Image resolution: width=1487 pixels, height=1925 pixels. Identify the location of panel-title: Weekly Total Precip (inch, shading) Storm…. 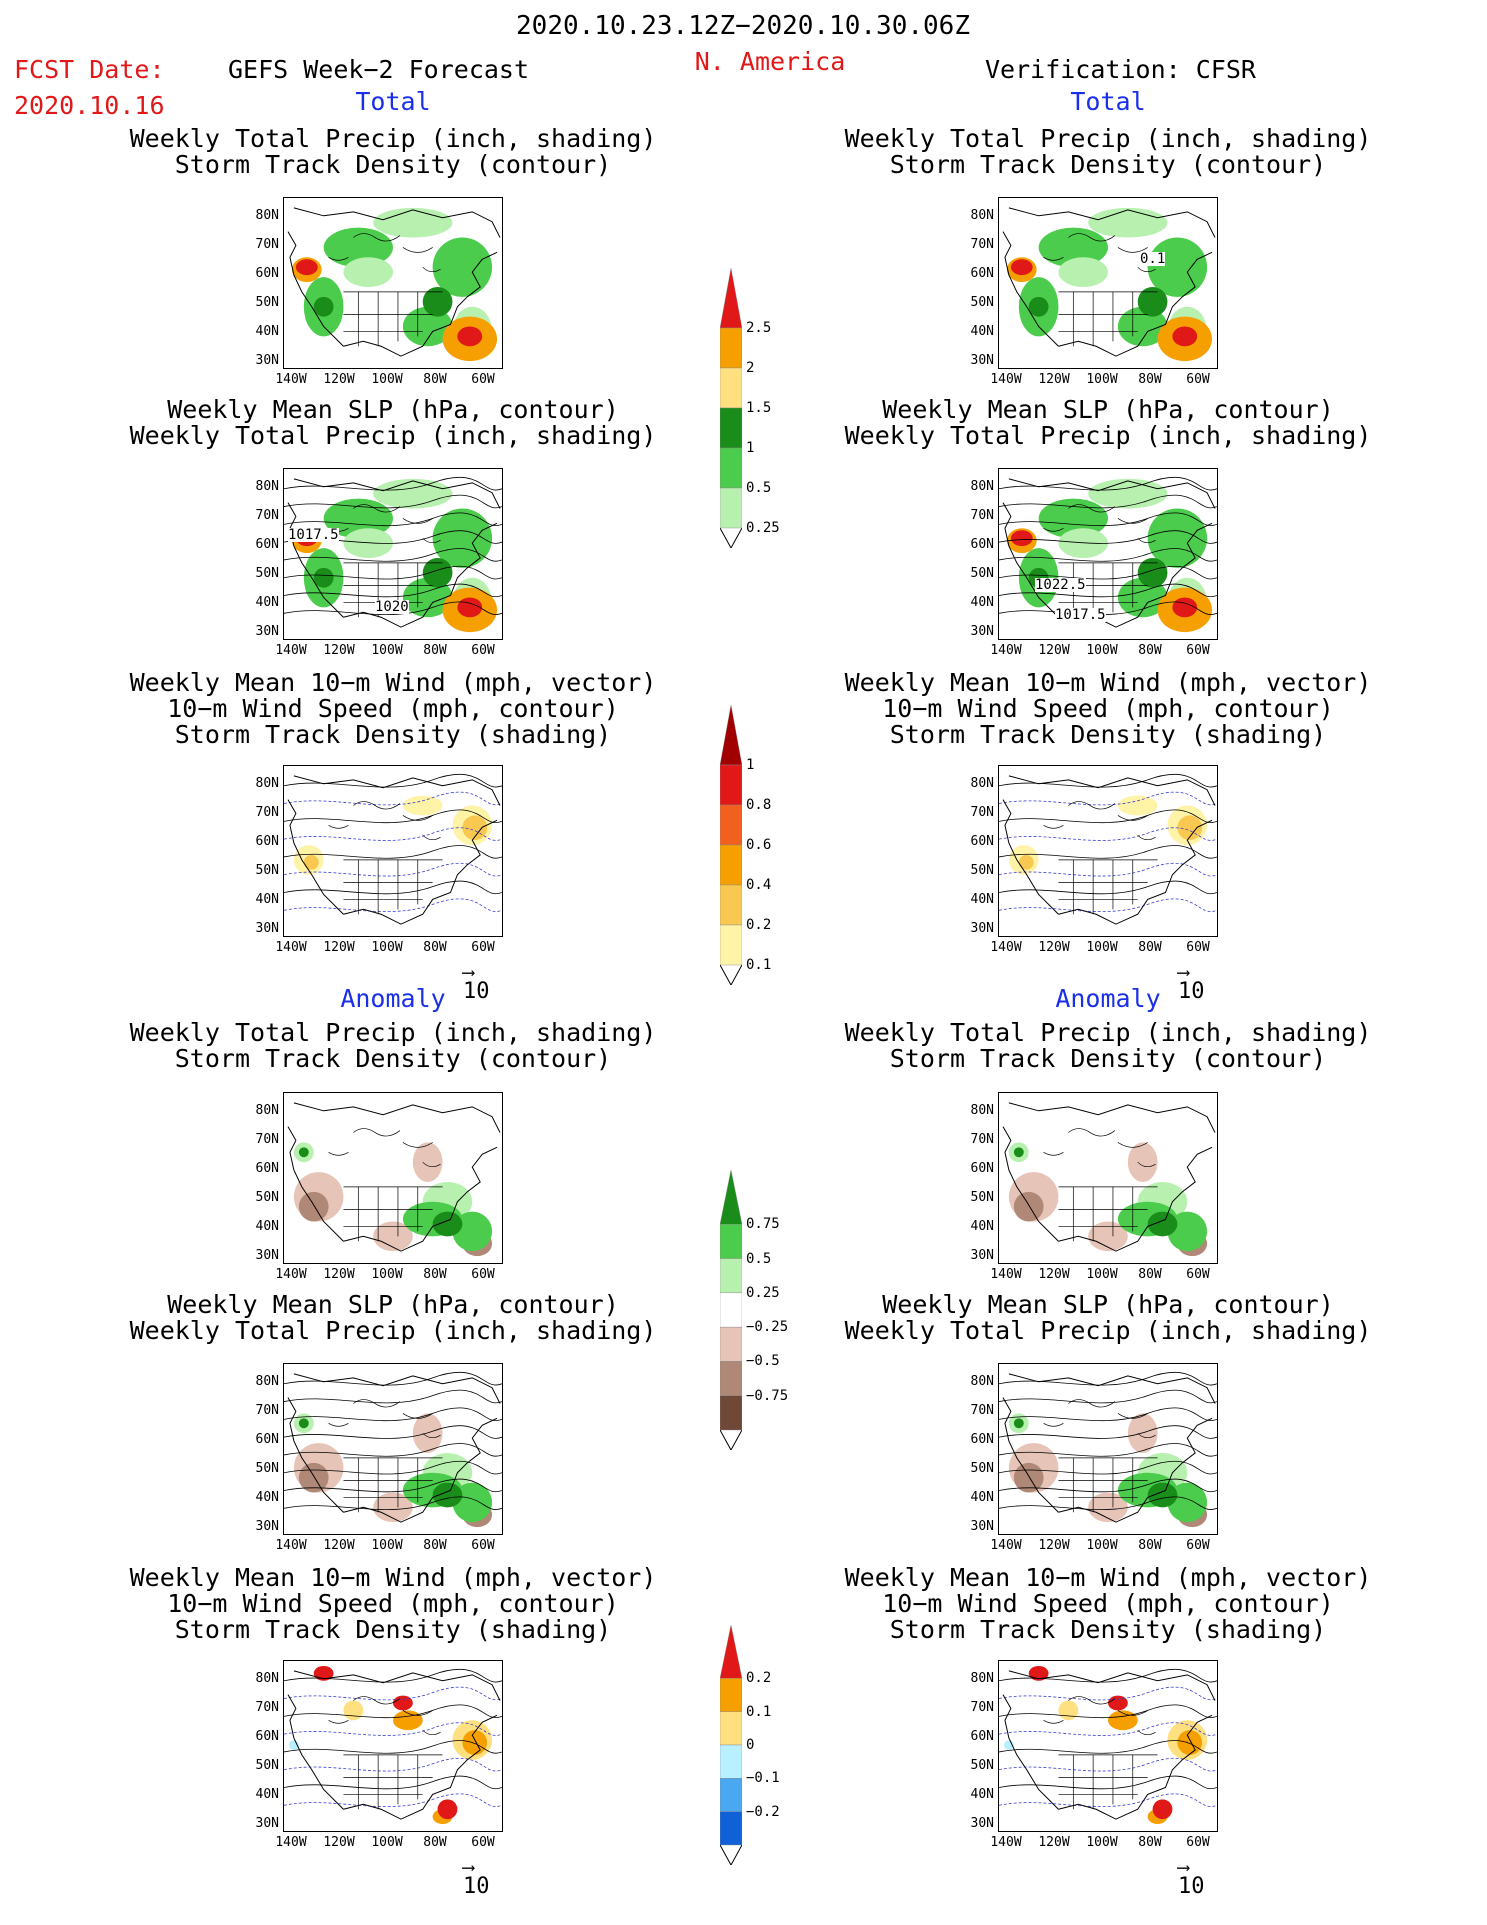
(1108, 1046).